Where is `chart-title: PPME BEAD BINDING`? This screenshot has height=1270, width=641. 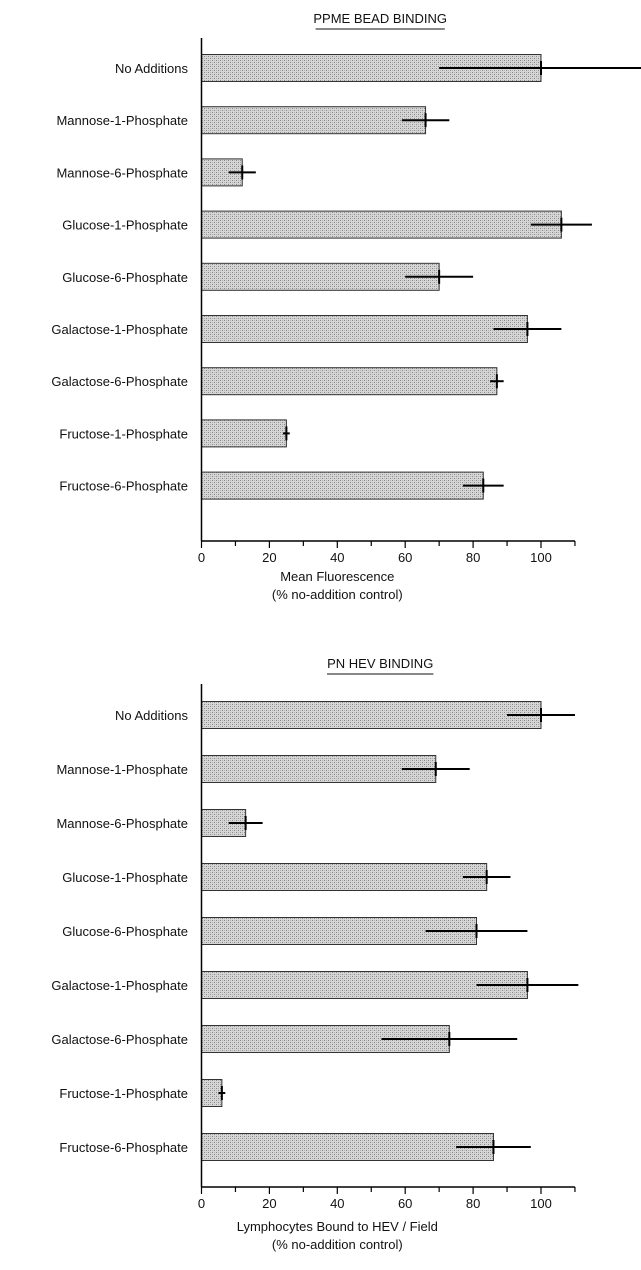 chart-title: PPME BEAD BINDING is located at coordinates (380, 18).